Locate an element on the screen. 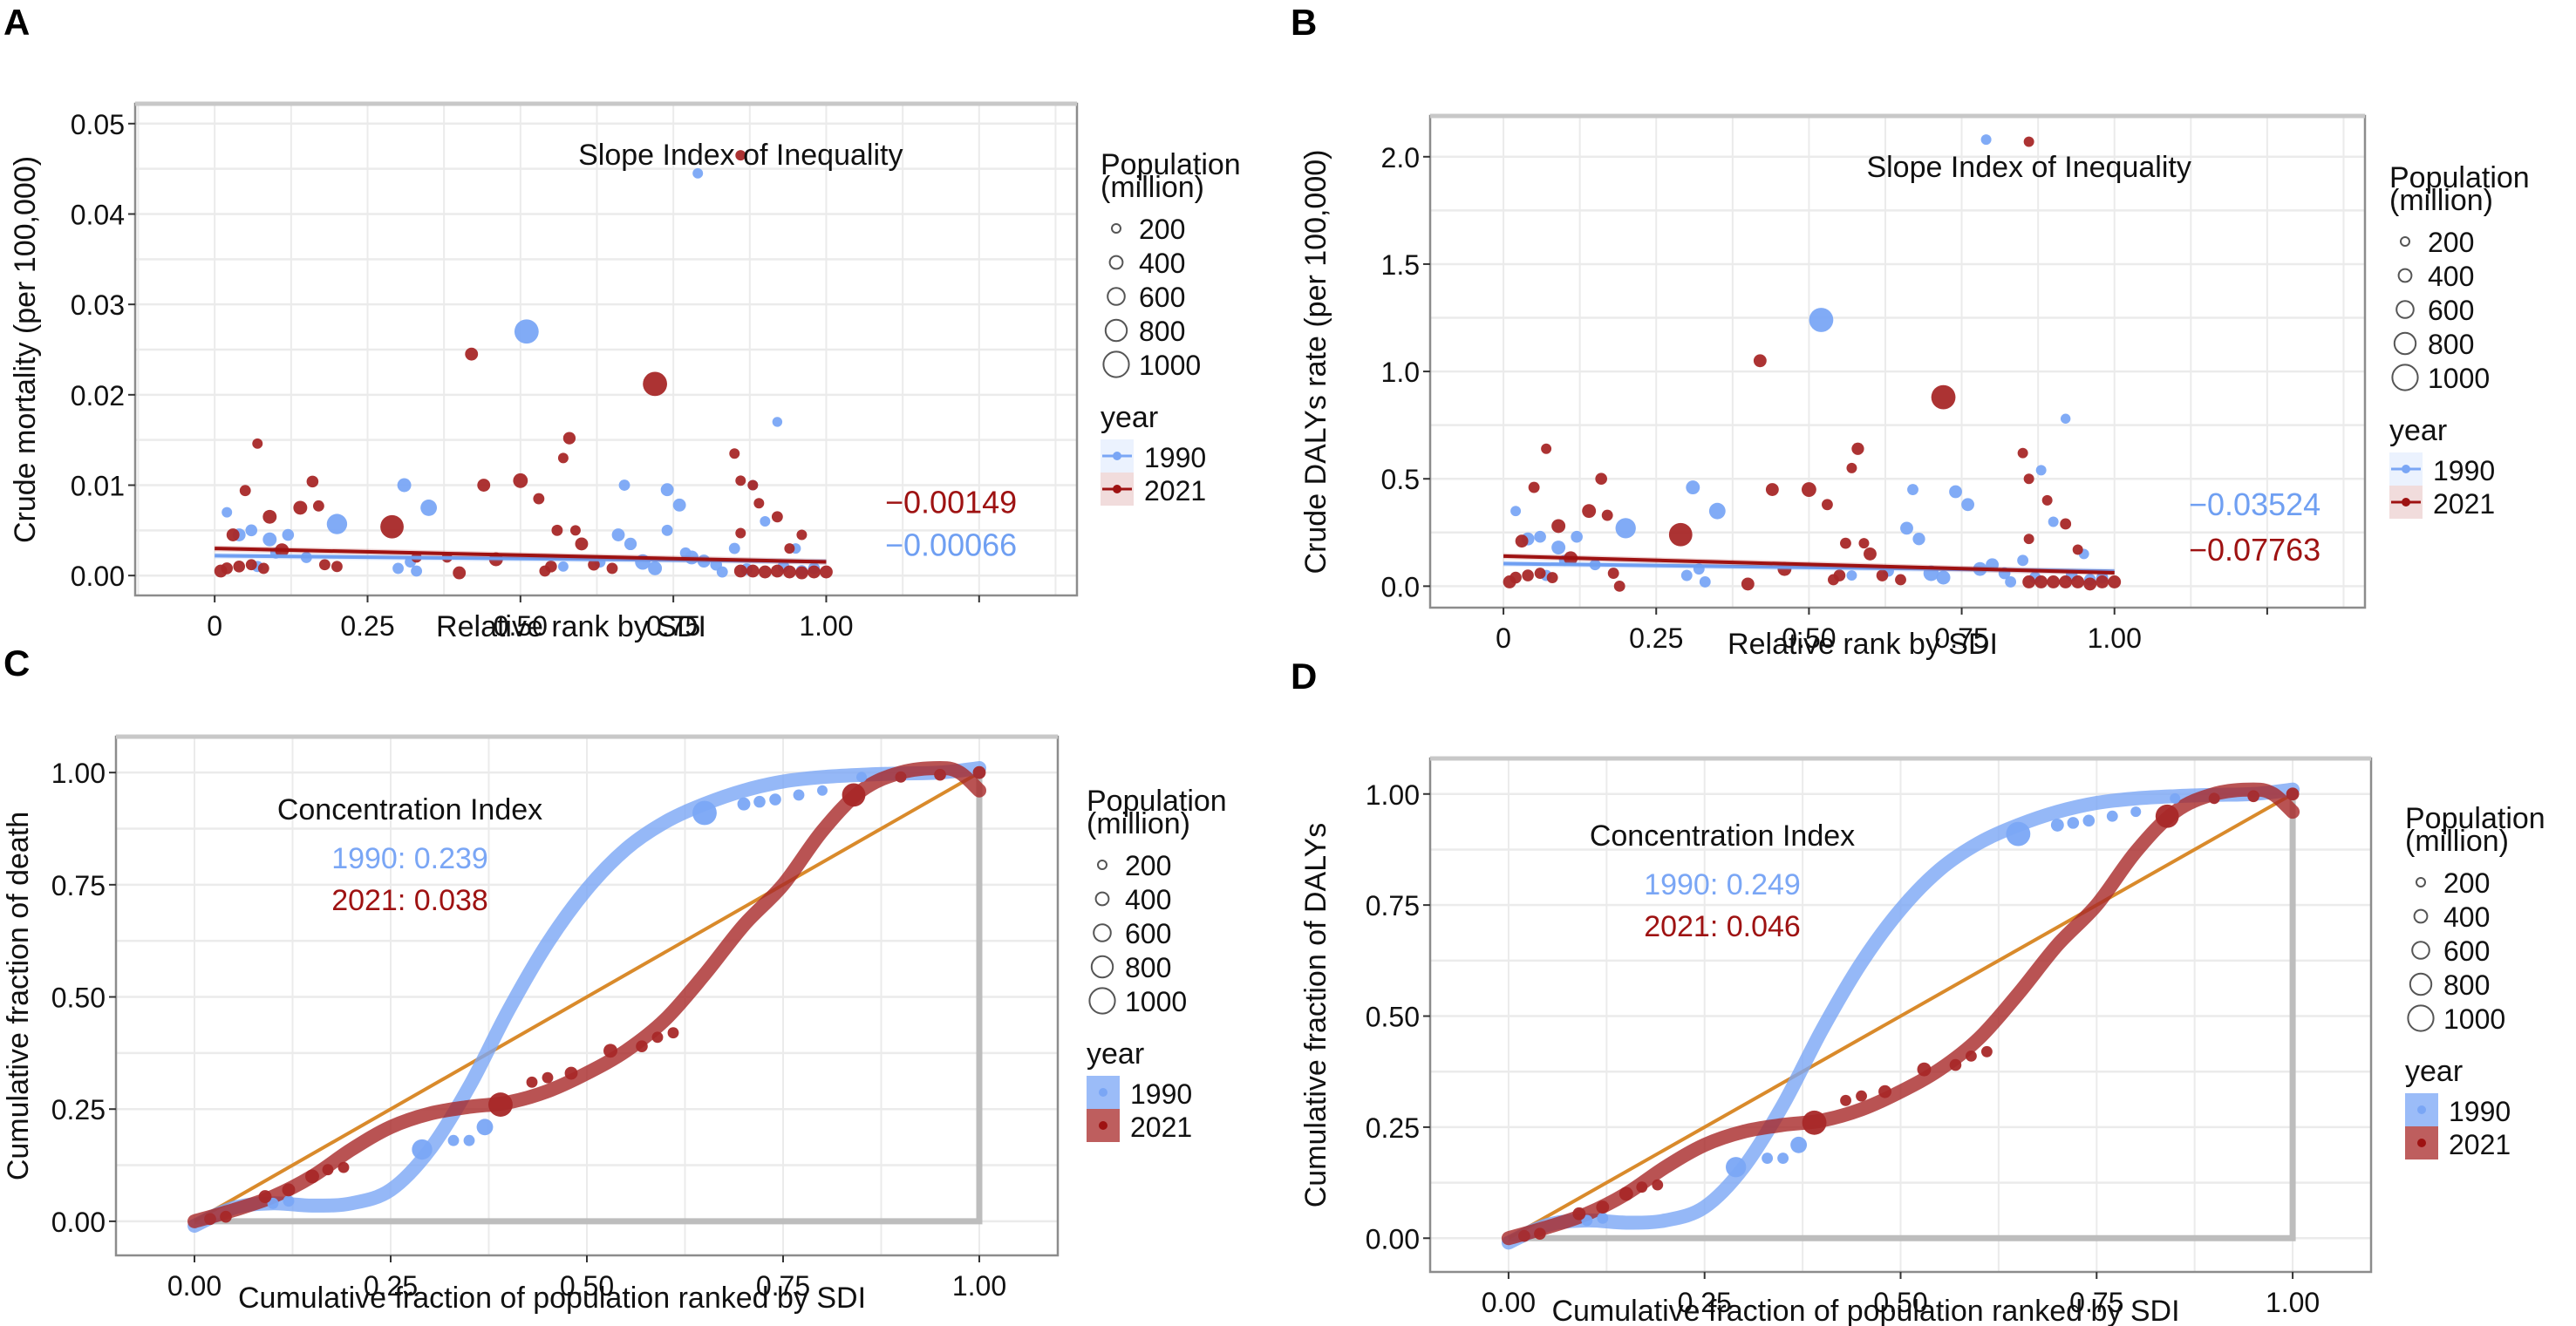  x-tick-label: 1.00 is located at coordinates (2293, 1302).